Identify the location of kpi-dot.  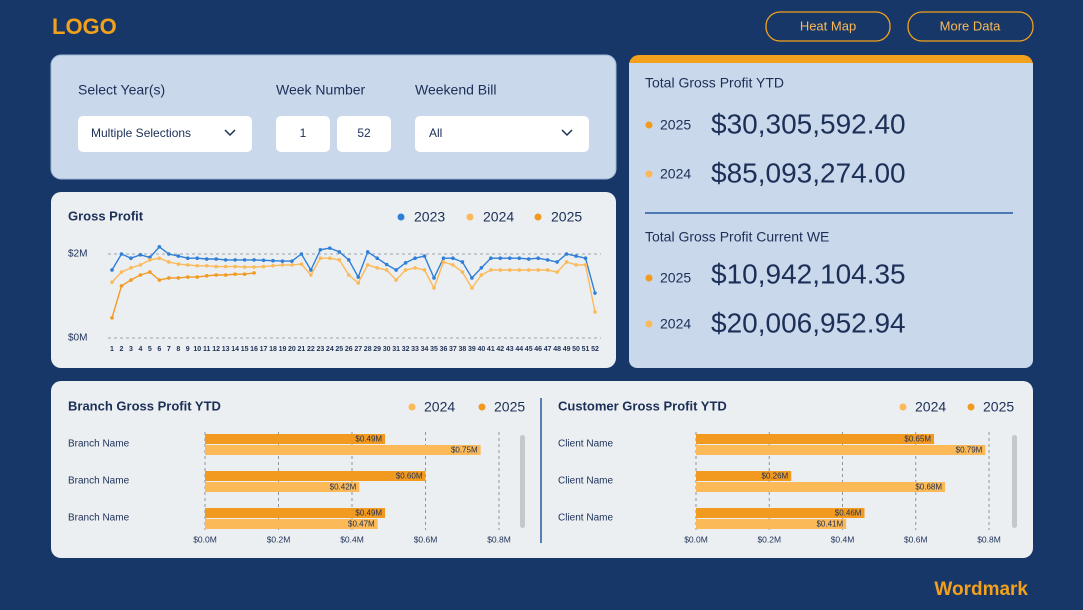
(649, 324).